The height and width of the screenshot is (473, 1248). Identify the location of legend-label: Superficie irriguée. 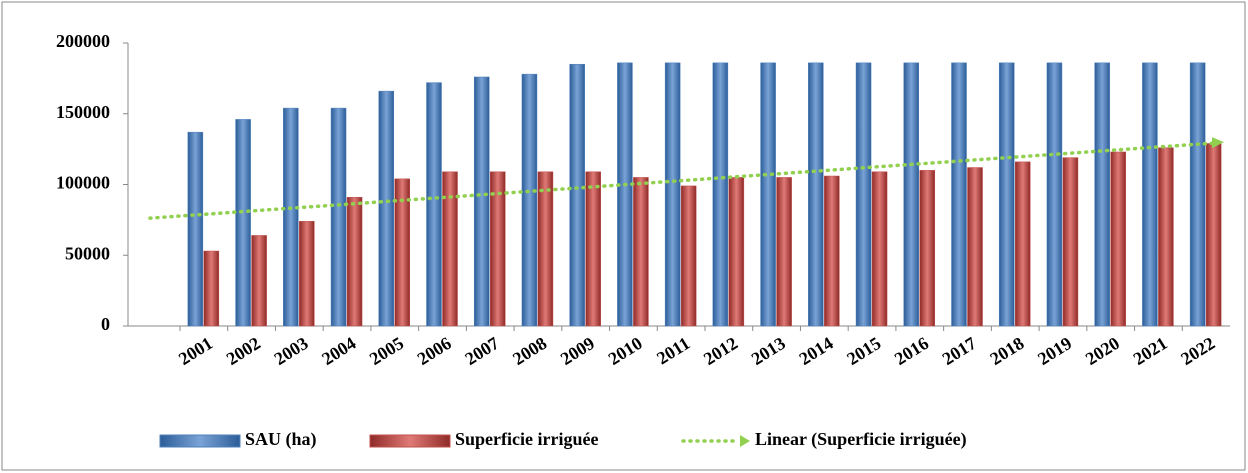
(526, 439).